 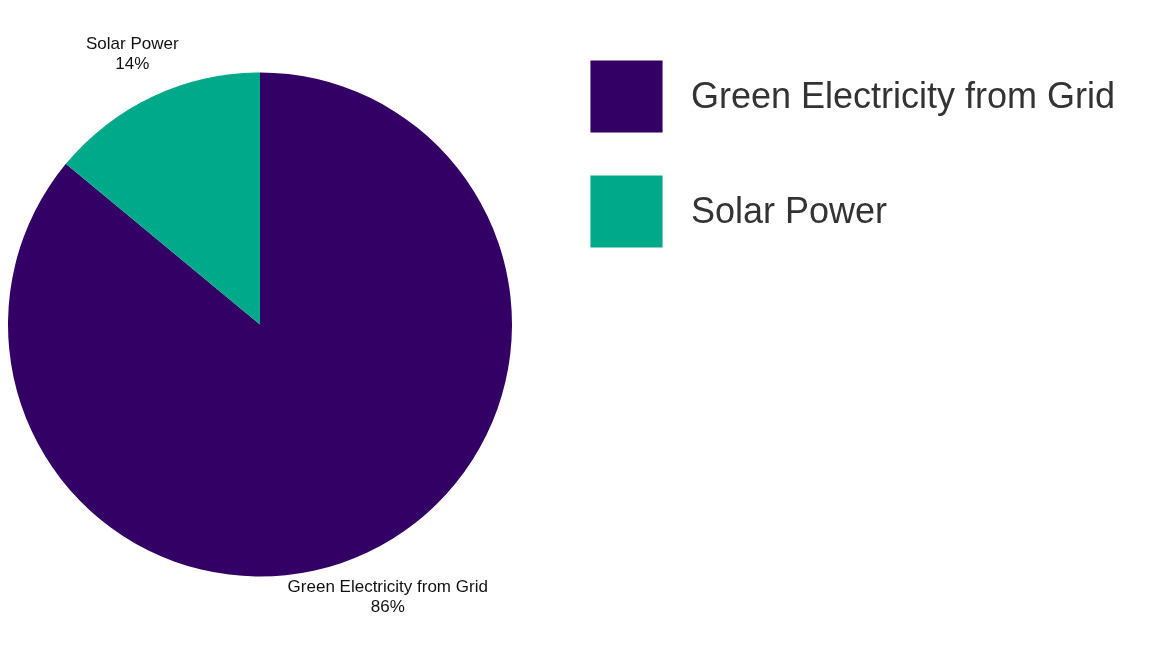 What do you see at coordinates (132, 44) in the screenshot?
I see `slice-label: Solar Power` at bounding box center [132, 44].